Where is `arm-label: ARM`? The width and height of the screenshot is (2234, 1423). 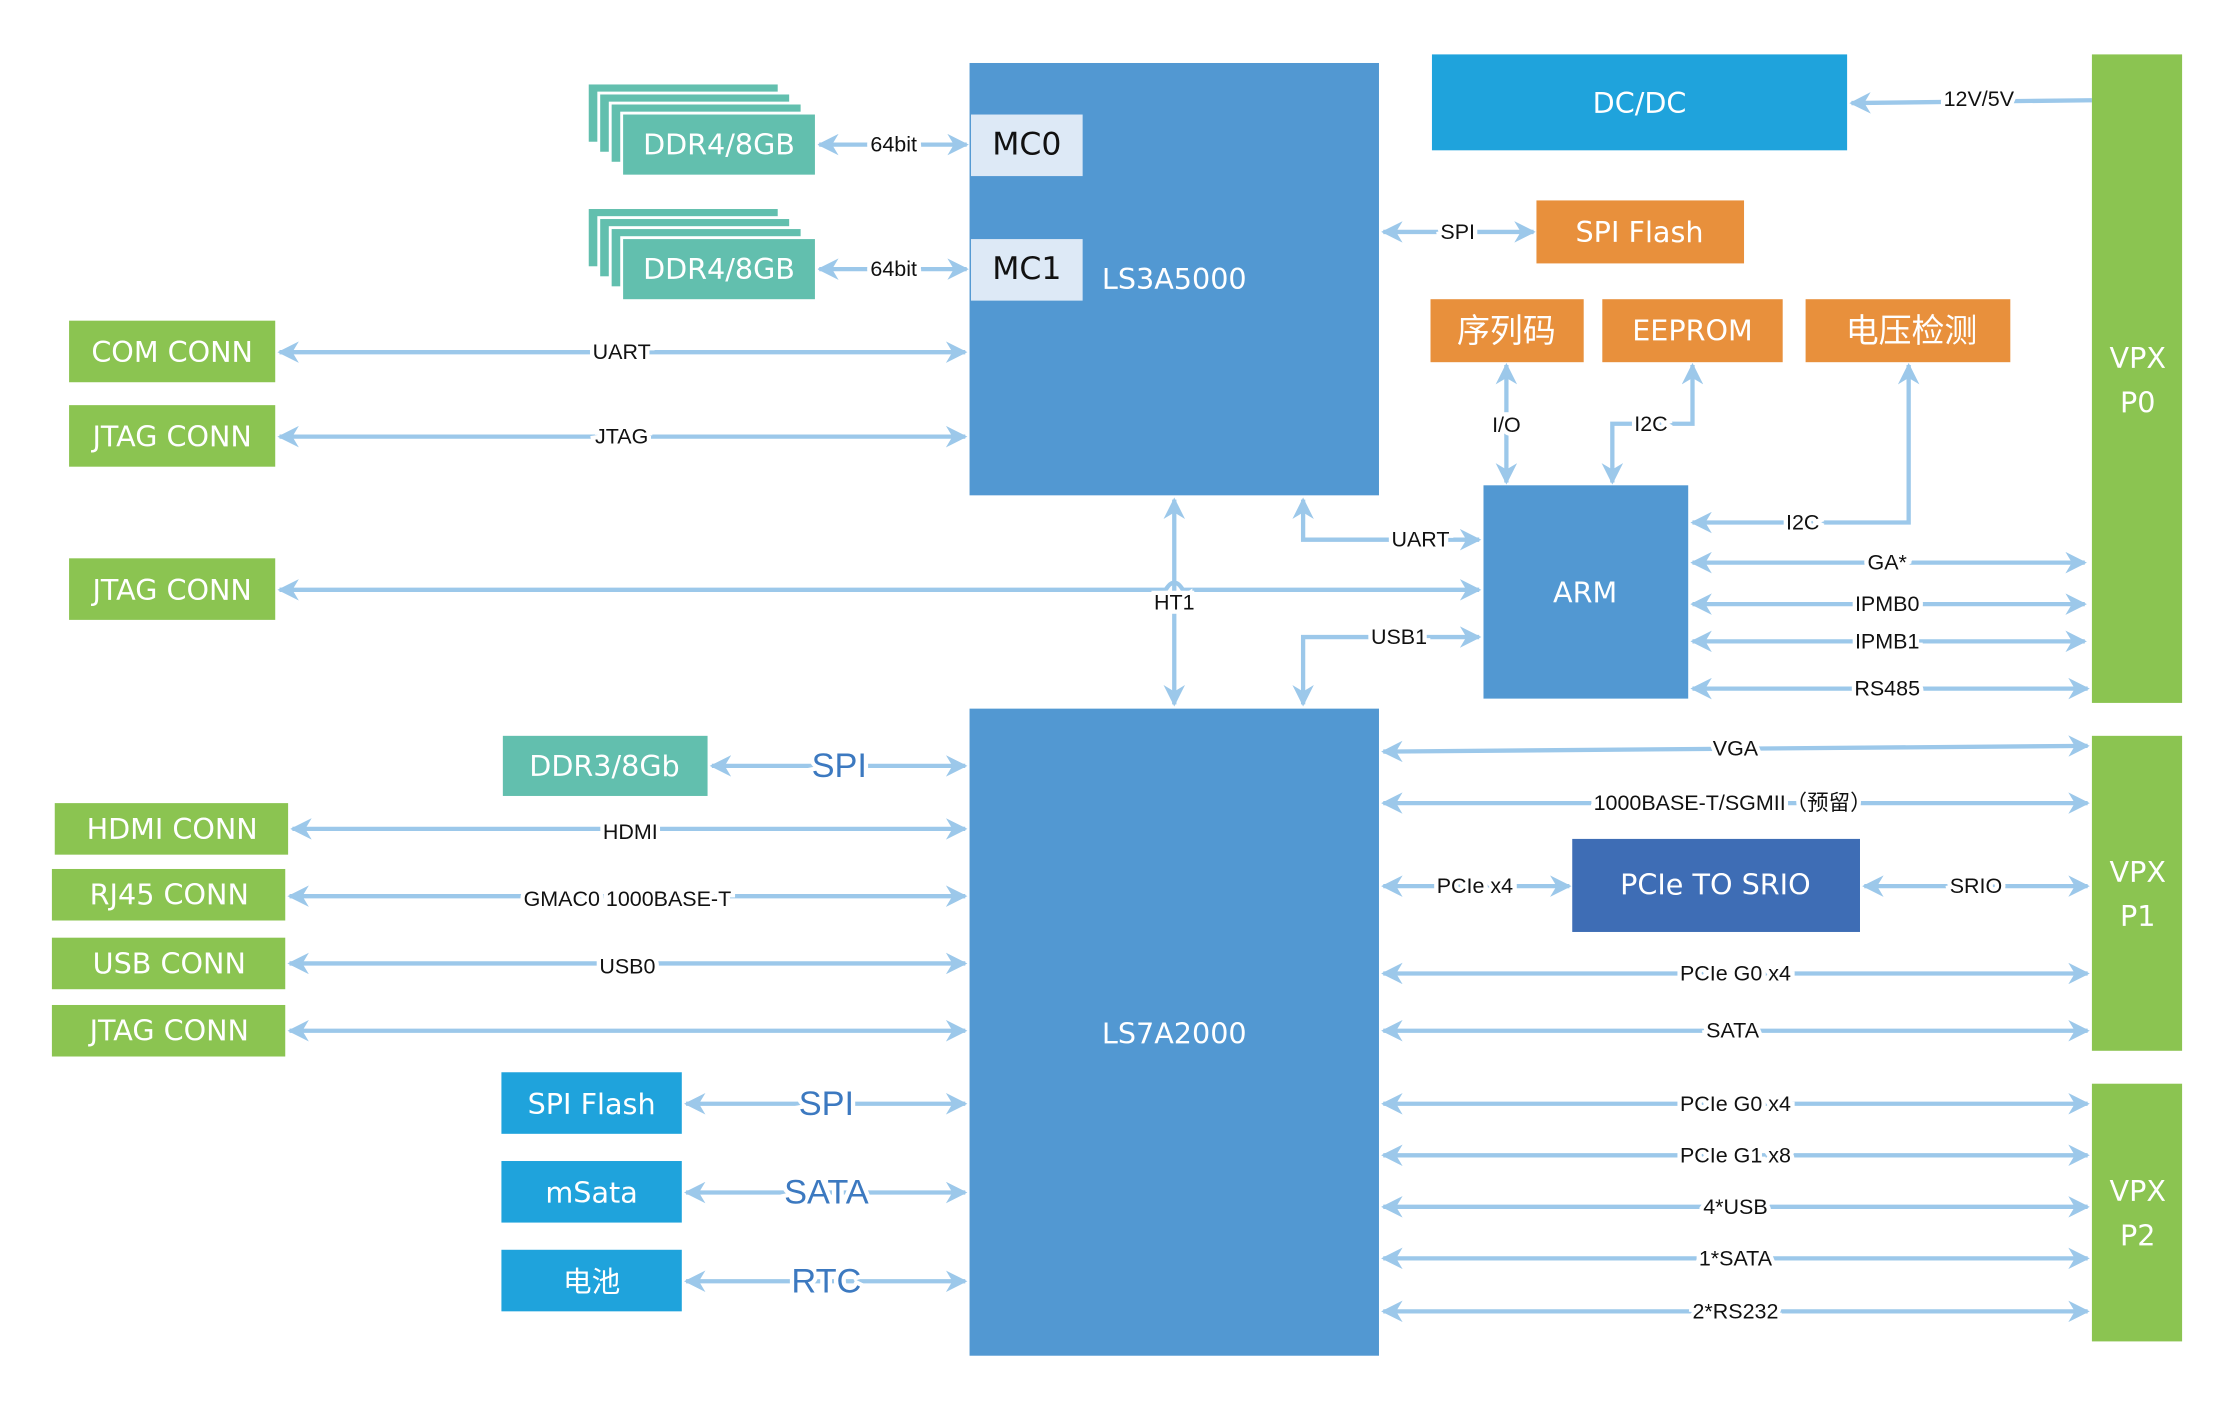
arm-label: ARM is located at coordinates (1585, 593).